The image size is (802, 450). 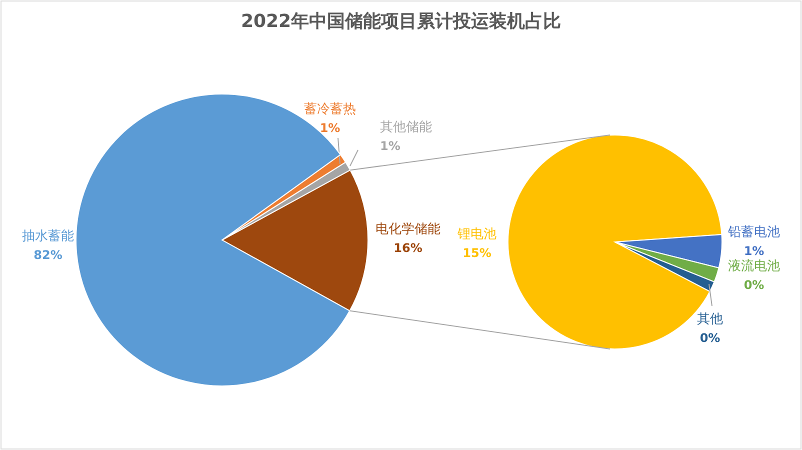 I want to click on slice-label: 其他, so click(x=710, y=319).